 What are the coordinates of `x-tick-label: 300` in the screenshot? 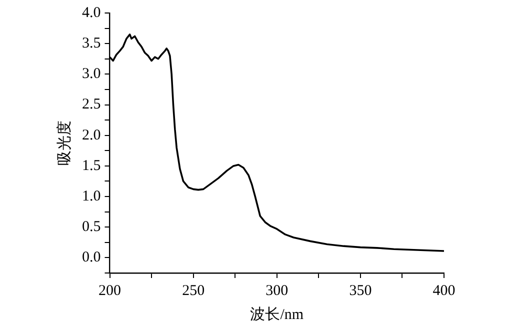 It's located at (277, 290).